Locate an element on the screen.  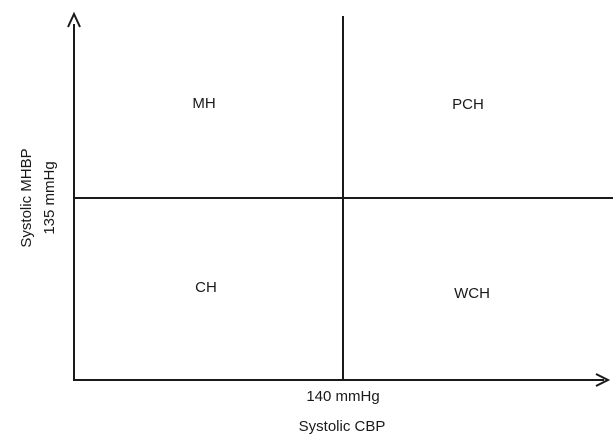
y-threshold-label: 135 mmHg is located at coordinates (49, 198).